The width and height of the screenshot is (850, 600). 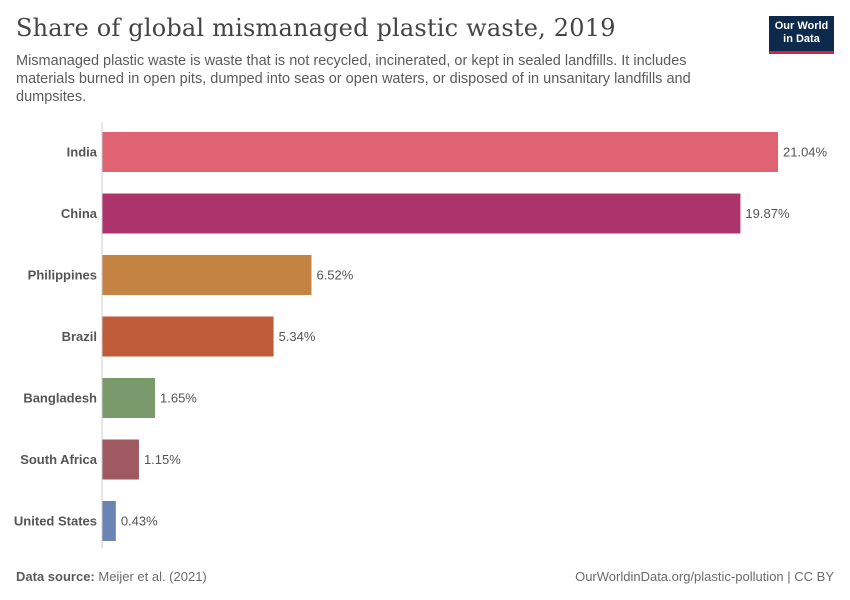 I want to click on value-label-bangladesh: 1.65%, so click(x=178, y=398).